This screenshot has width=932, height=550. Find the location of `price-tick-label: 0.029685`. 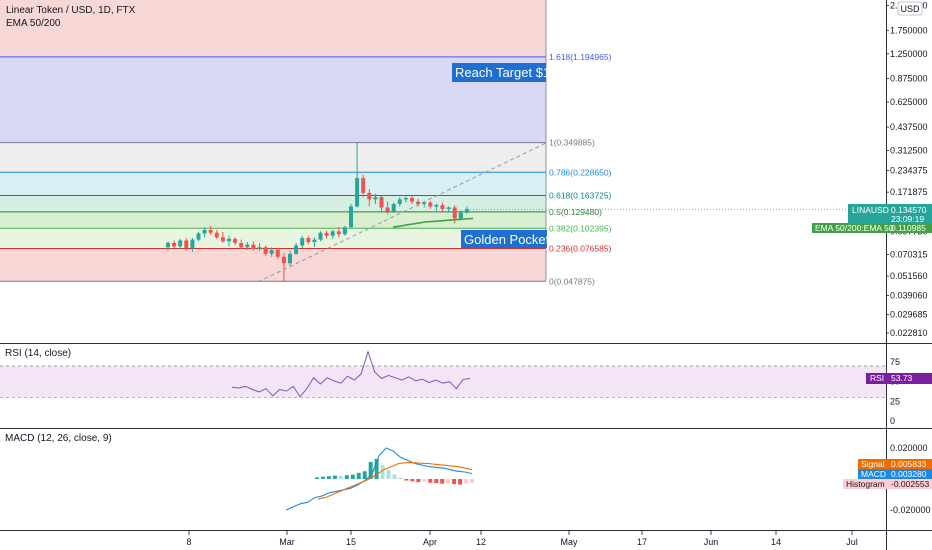

price-tick-label: 0.029685 is located at coordinates (909, 315).